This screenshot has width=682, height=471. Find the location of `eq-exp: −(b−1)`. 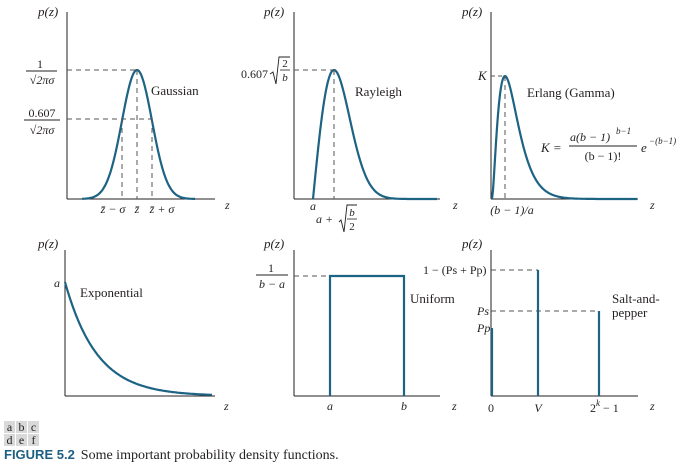

eq-exp: −(b−1) is located at coordinates (662, 141).